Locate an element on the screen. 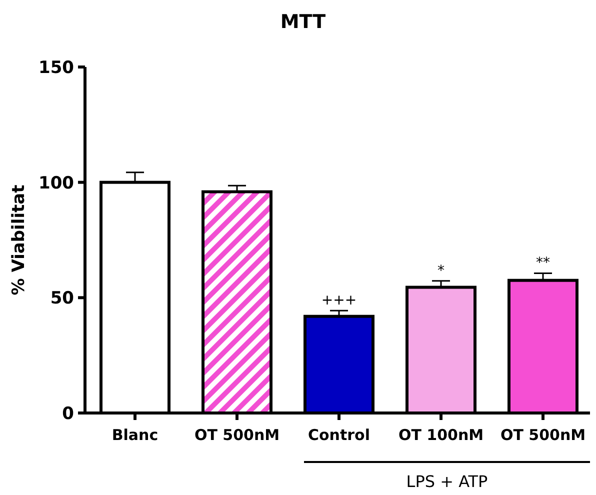  chart-title: MTT is located at coordinates (303, 22).